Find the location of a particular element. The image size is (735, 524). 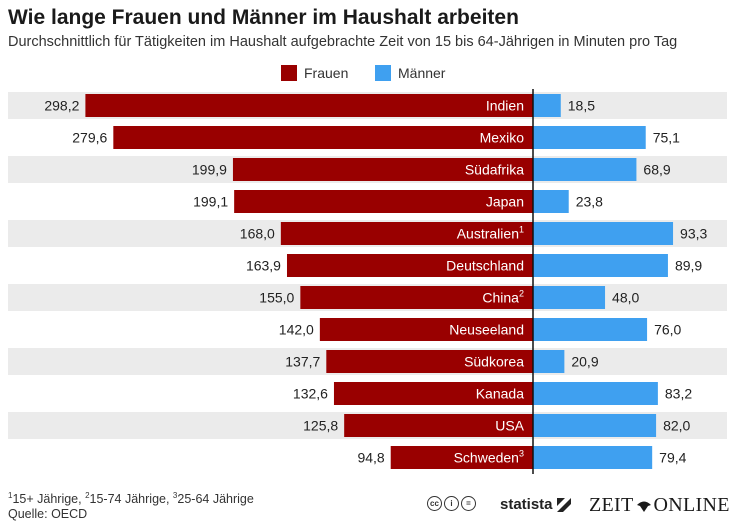

data-label-men: 79,4 is located at coordinates (672, 458).